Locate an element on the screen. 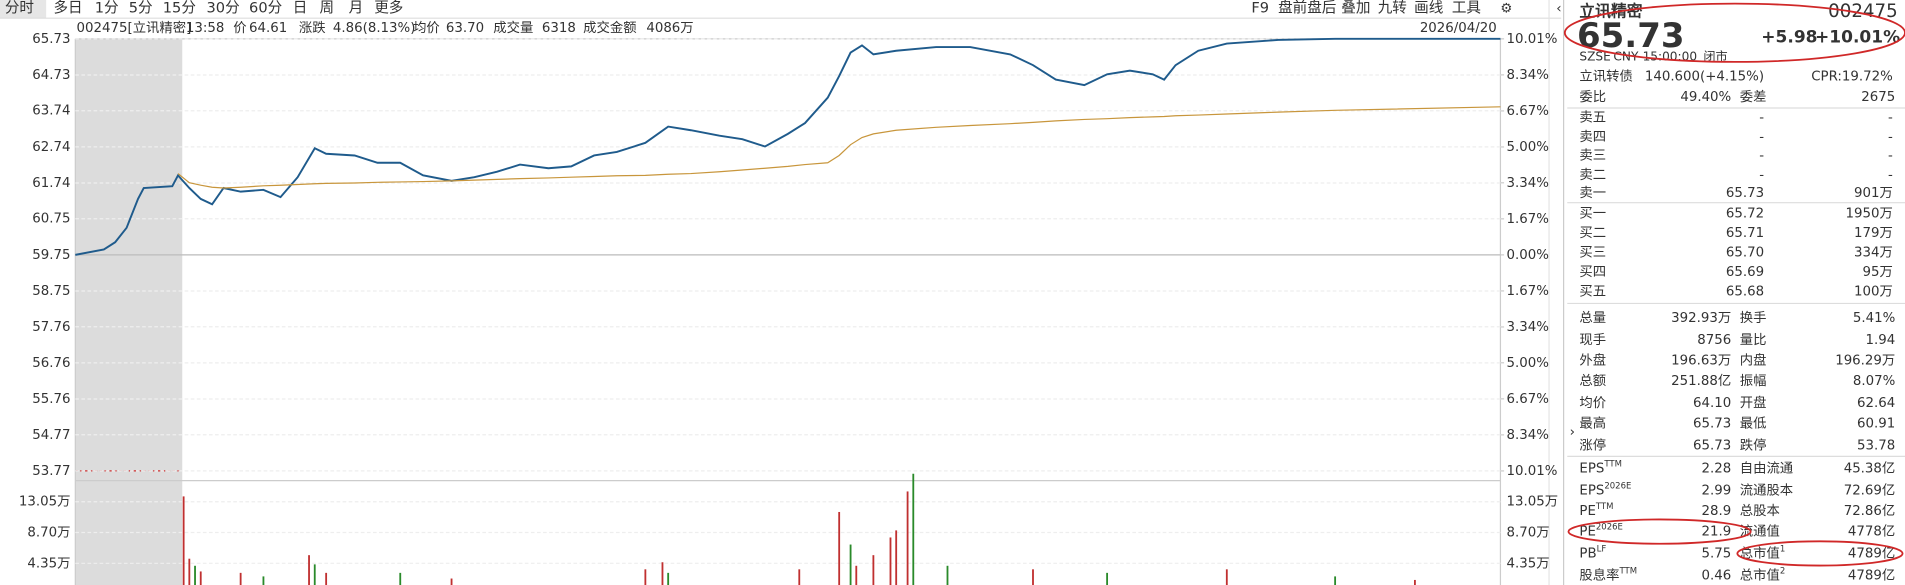 Image resolution: width=1905 pixels, height=585 pixels. auction-area is located at coordinates (129, 311).